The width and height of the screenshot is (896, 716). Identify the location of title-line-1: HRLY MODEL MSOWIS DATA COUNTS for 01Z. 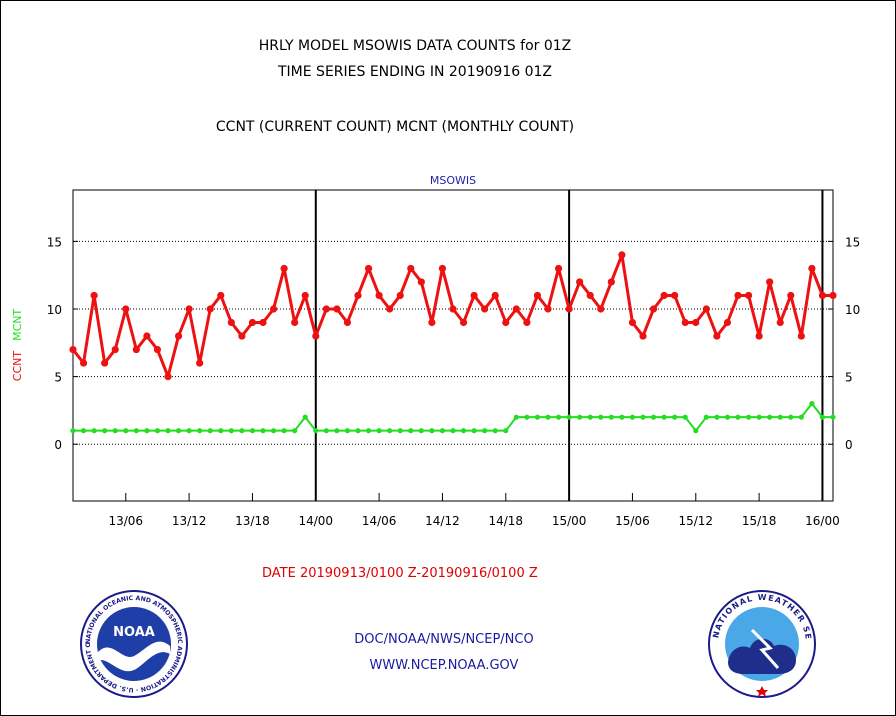
(415, 46).